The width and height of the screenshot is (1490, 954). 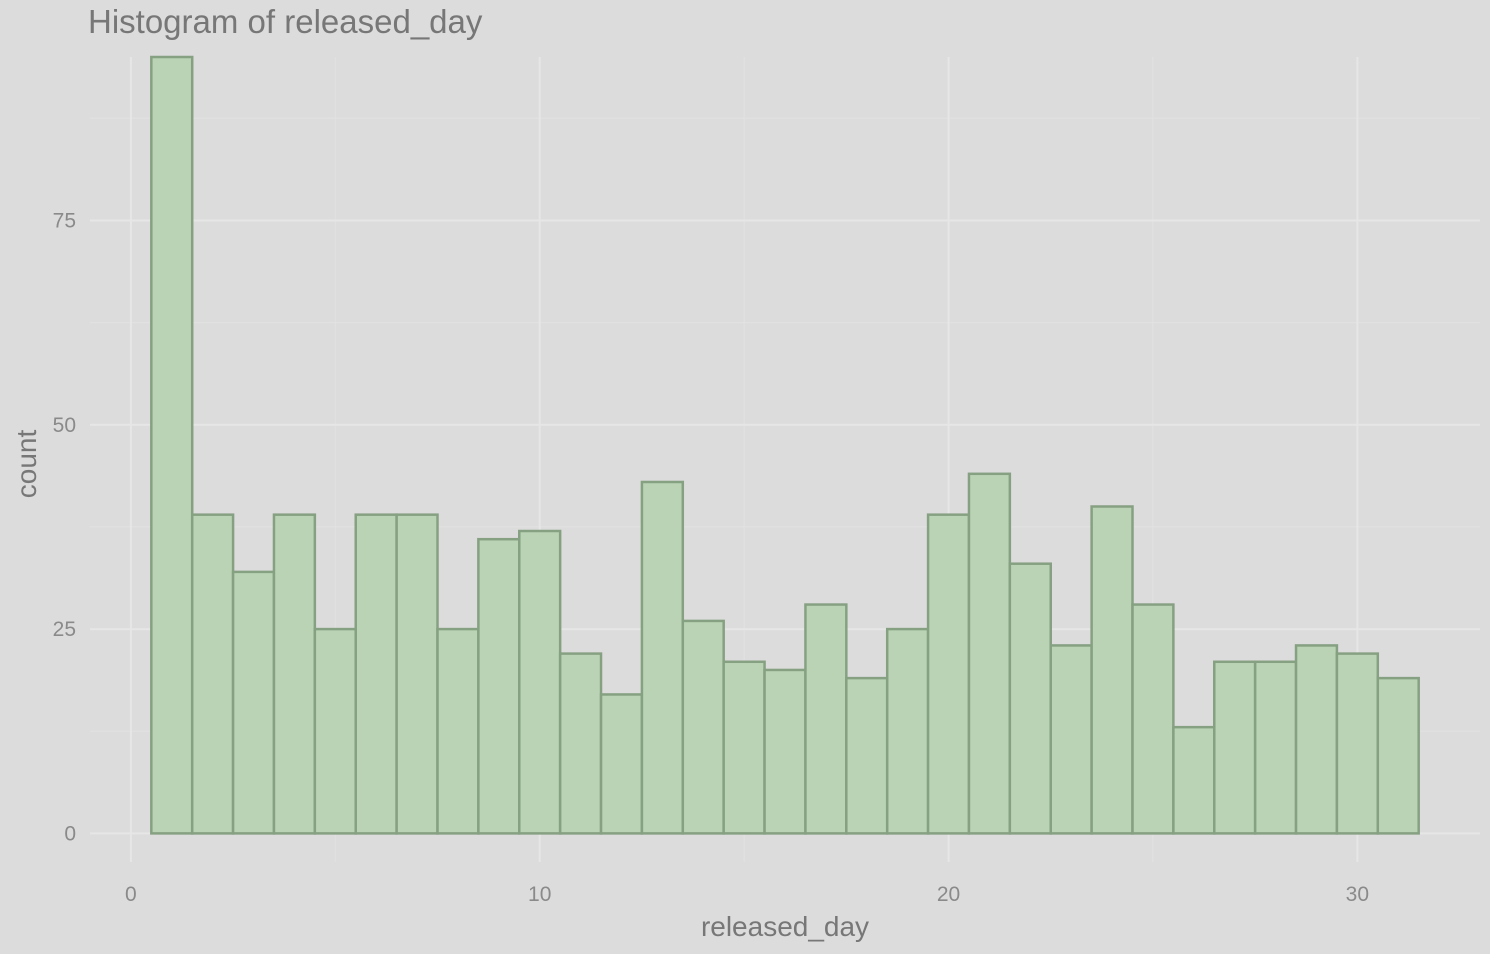 What do you see at coordinates (539, 894) in the screenshot?
I see `x-tick-label: 10` at bounding box center [539, 894].